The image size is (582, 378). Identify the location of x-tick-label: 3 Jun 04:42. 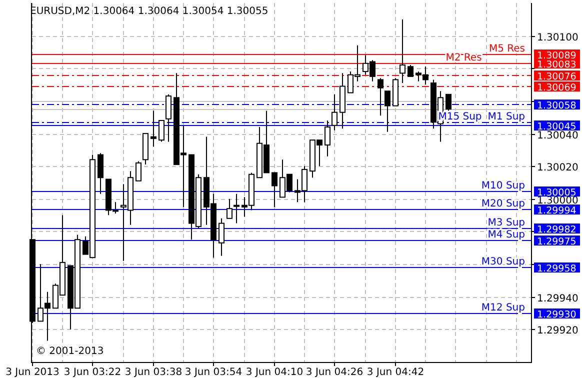
(395, 372).